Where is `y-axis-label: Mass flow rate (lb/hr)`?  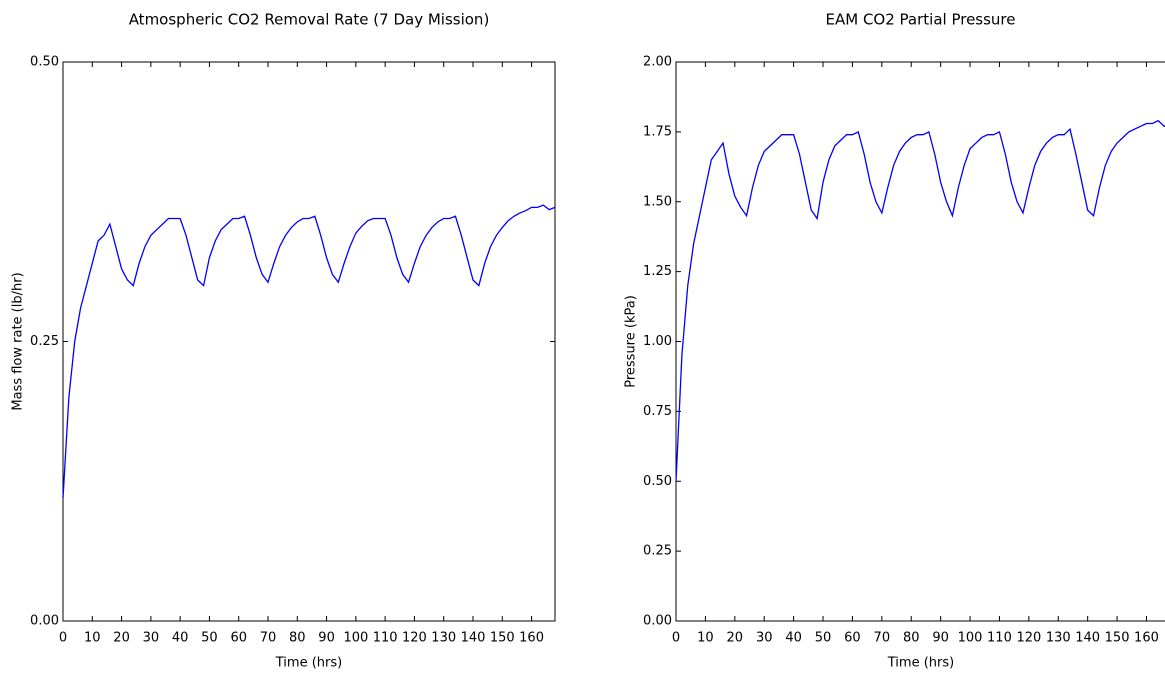
y-axis-label: Mass flow rate (lb/hr) is located at coordinates (18, 341).